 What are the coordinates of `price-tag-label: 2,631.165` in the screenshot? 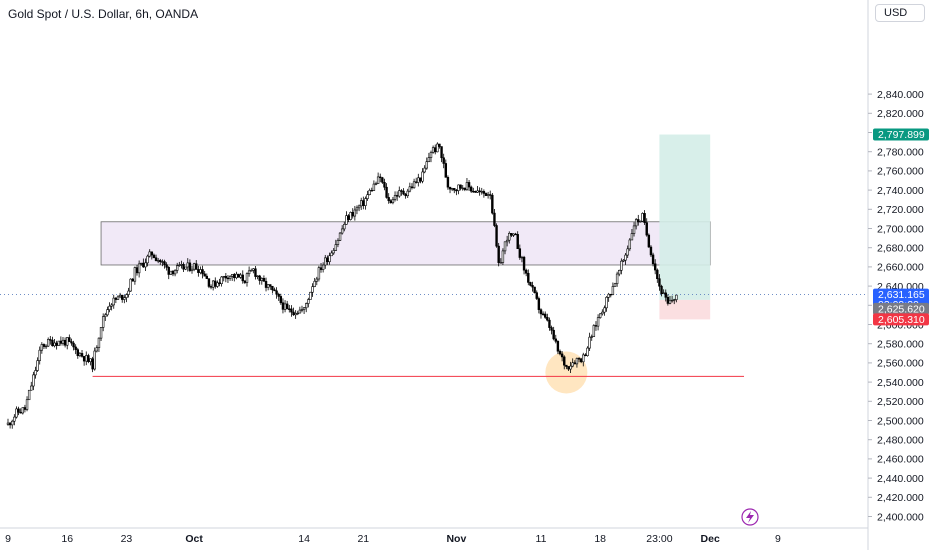 It's located at (901, 295).